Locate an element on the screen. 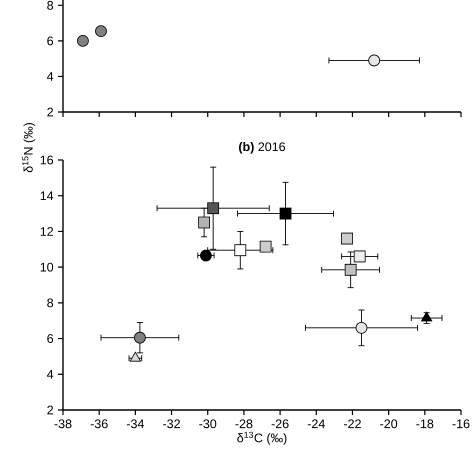  x-tick-label: -28 is located at coordinates (243, 423).